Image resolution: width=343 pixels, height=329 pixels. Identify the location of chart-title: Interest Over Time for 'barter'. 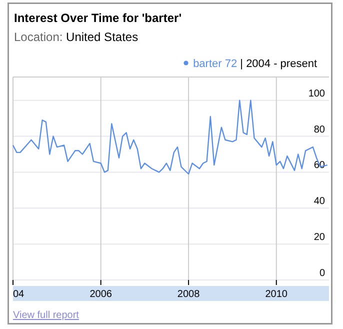
(98, 18).